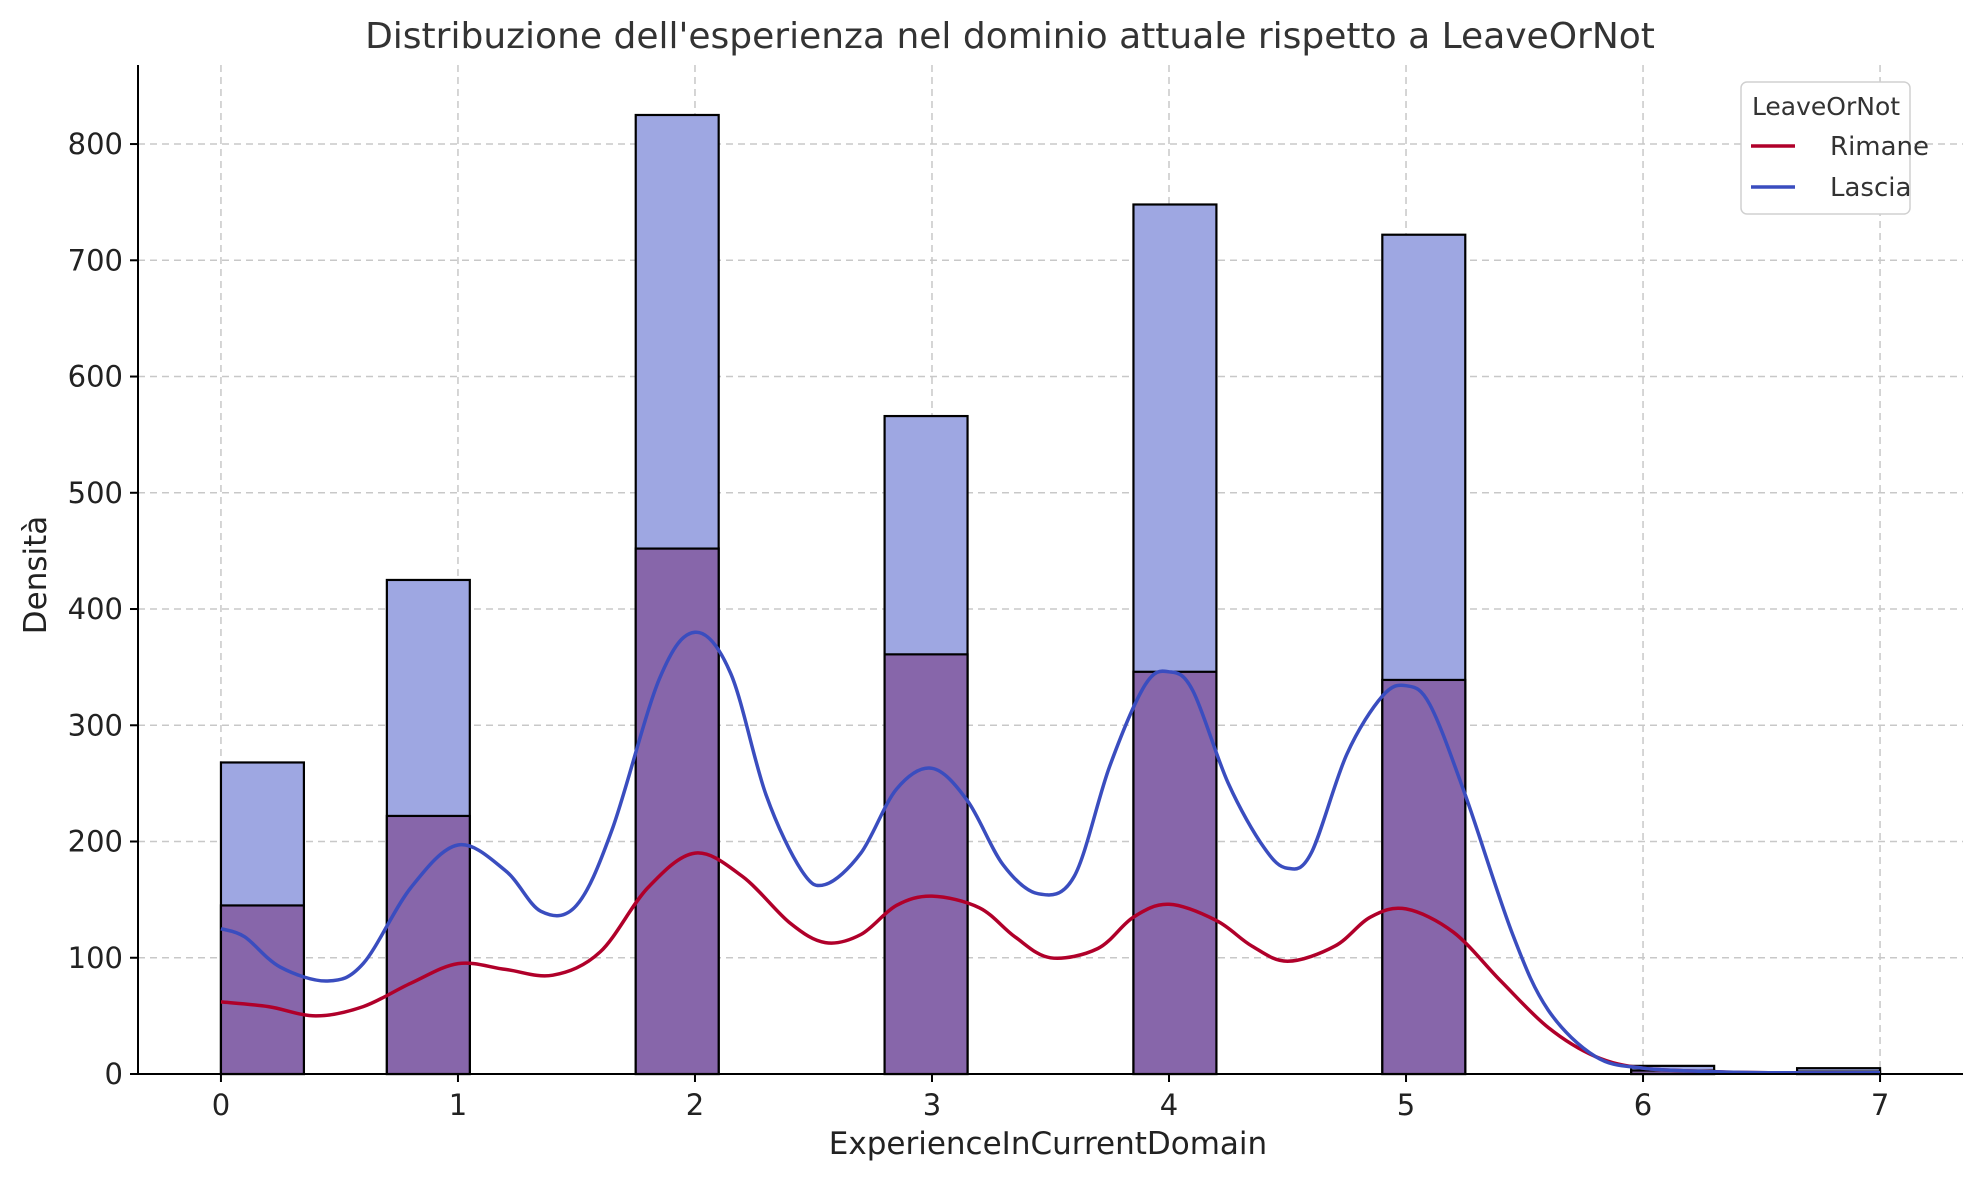  What do you see at coordinates (1643, 1105) in the screenshot?
I see `x-tick-label-6: 6` at bounding box center [1643, 1105].